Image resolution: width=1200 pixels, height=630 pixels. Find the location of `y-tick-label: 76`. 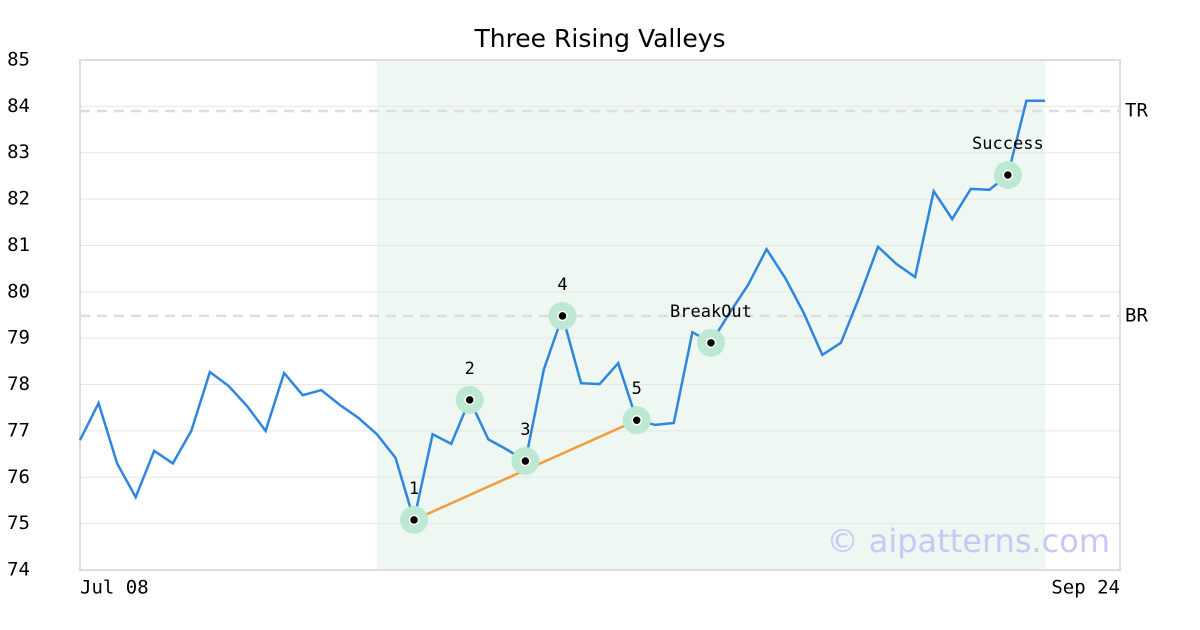

y-tick-label: 76 is located at coordinates (18, 477).